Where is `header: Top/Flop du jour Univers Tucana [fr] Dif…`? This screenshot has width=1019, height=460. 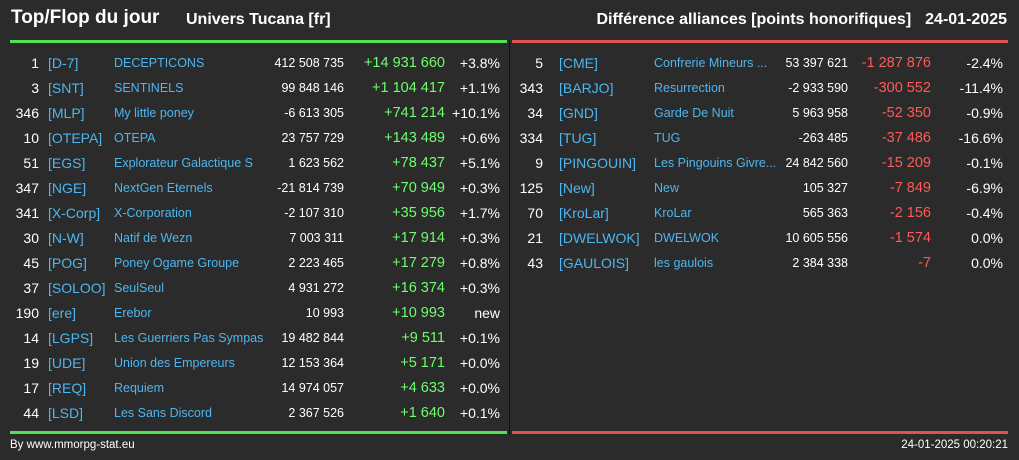
header: Top/Flop du jour Univers Tucana [fr] Dif… is located at coordinates (509, 20).